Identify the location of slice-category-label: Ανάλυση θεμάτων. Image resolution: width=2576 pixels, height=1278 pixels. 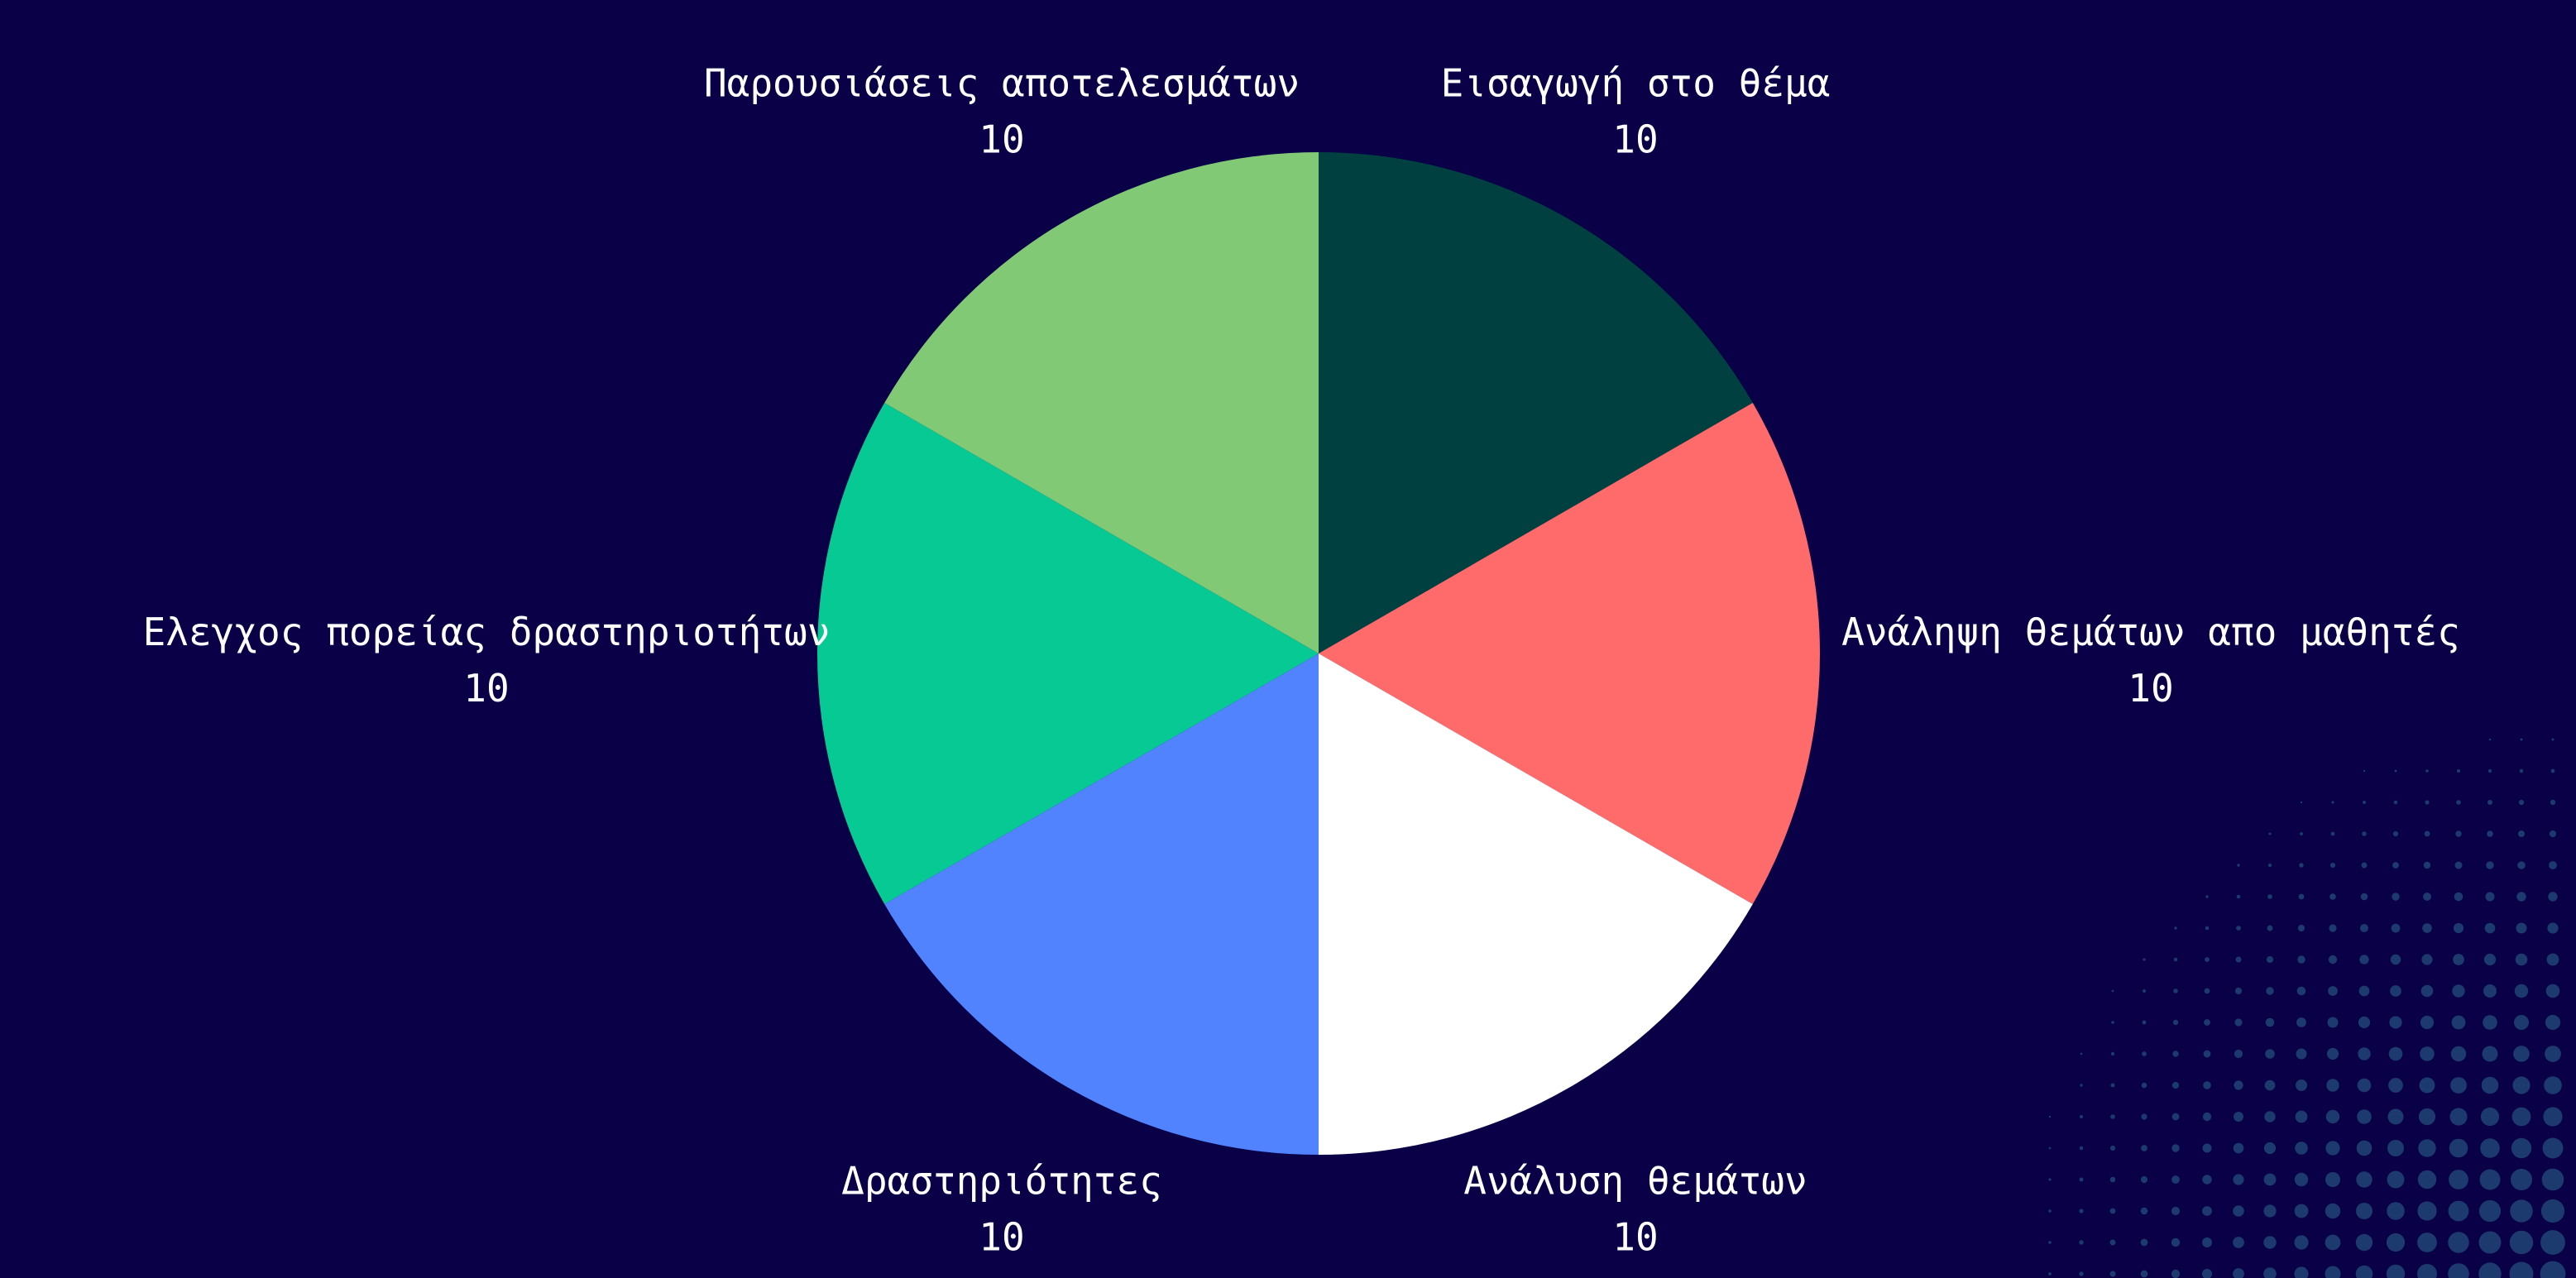
(1635, 1181).